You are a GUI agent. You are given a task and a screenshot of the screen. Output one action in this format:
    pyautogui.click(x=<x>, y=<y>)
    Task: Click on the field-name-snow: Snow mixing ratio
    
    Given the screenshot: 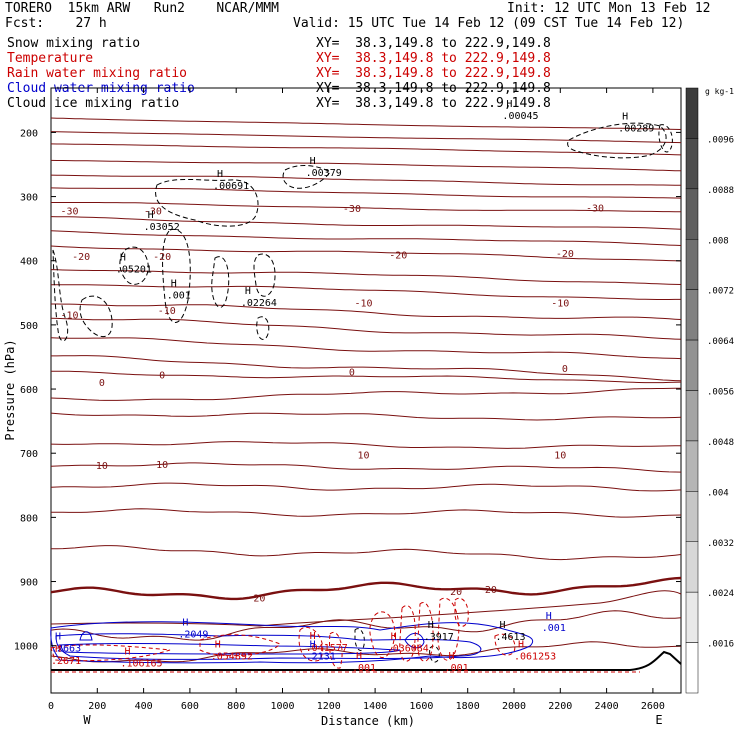 What is the action you would take?
    pyautogui.click(x=74, y=43)
    